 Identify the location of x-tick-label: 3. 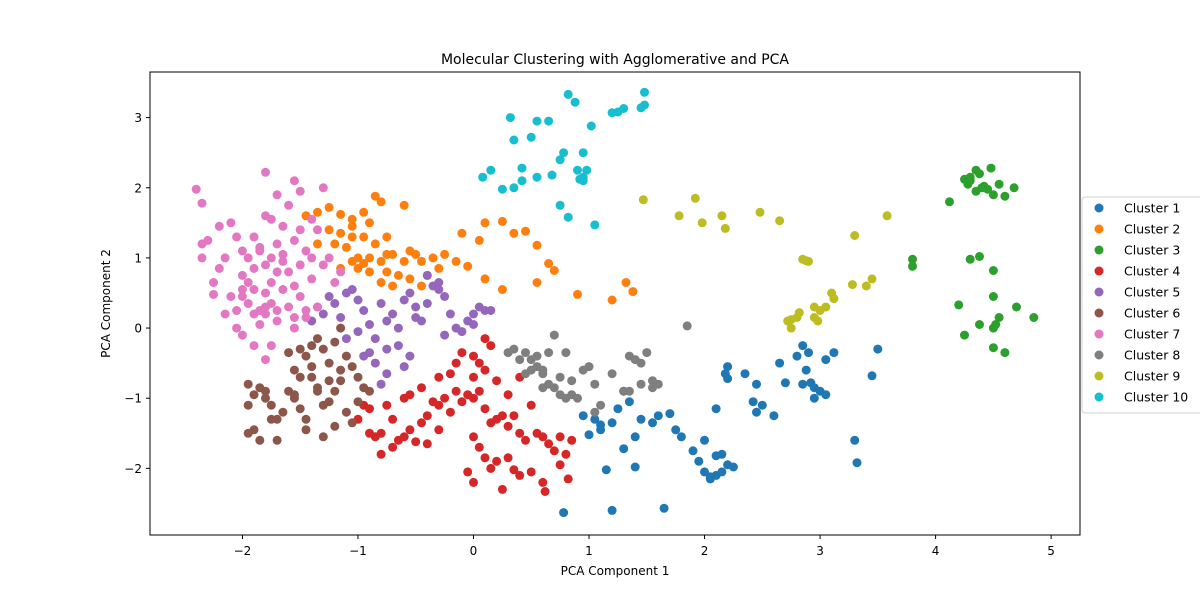
(820, 551).